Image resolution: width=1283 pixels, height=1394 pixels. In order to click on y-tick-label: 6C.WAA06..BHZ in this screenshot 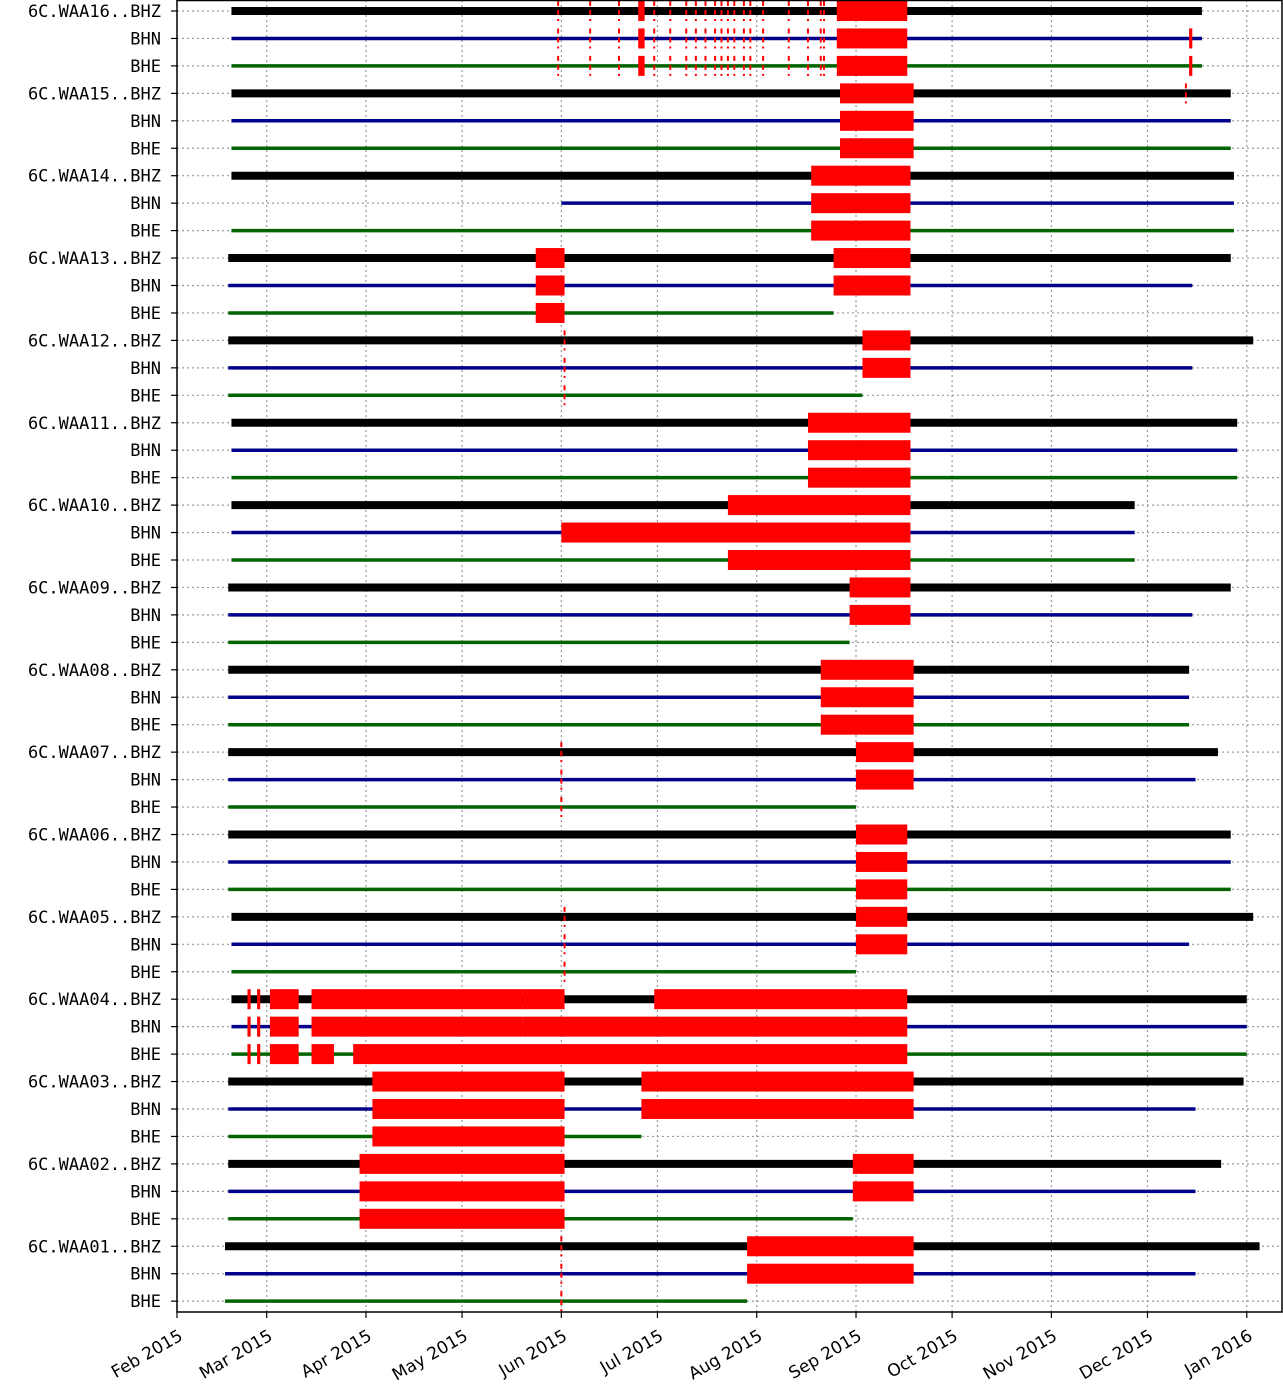, I will do `click(94, 836)`.